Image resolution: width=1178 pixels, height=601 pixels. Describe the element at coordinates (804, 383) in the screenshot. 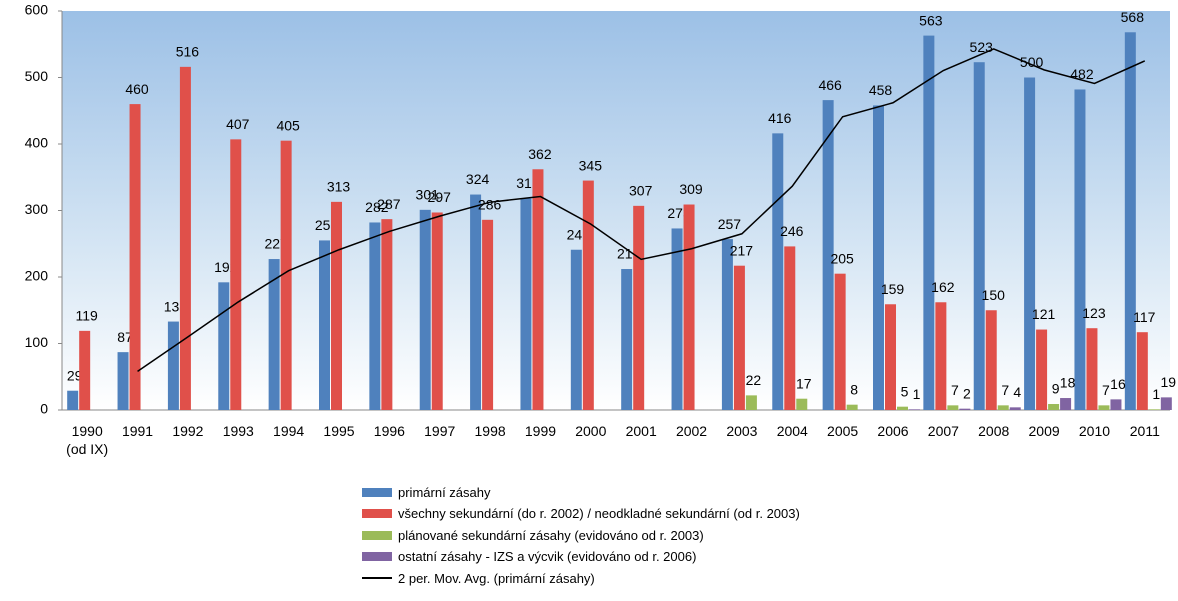

I see `data-label: 17` at that location.